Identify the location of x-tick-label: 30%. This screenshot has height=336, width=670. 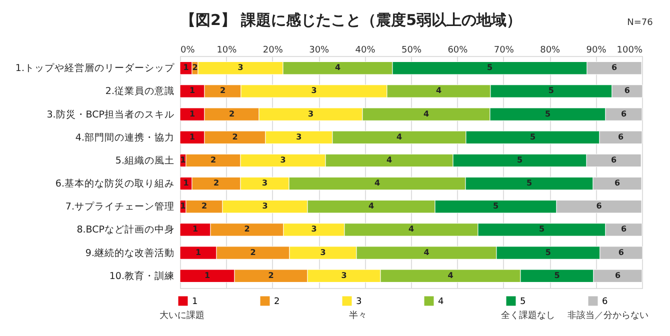
(319, 51).